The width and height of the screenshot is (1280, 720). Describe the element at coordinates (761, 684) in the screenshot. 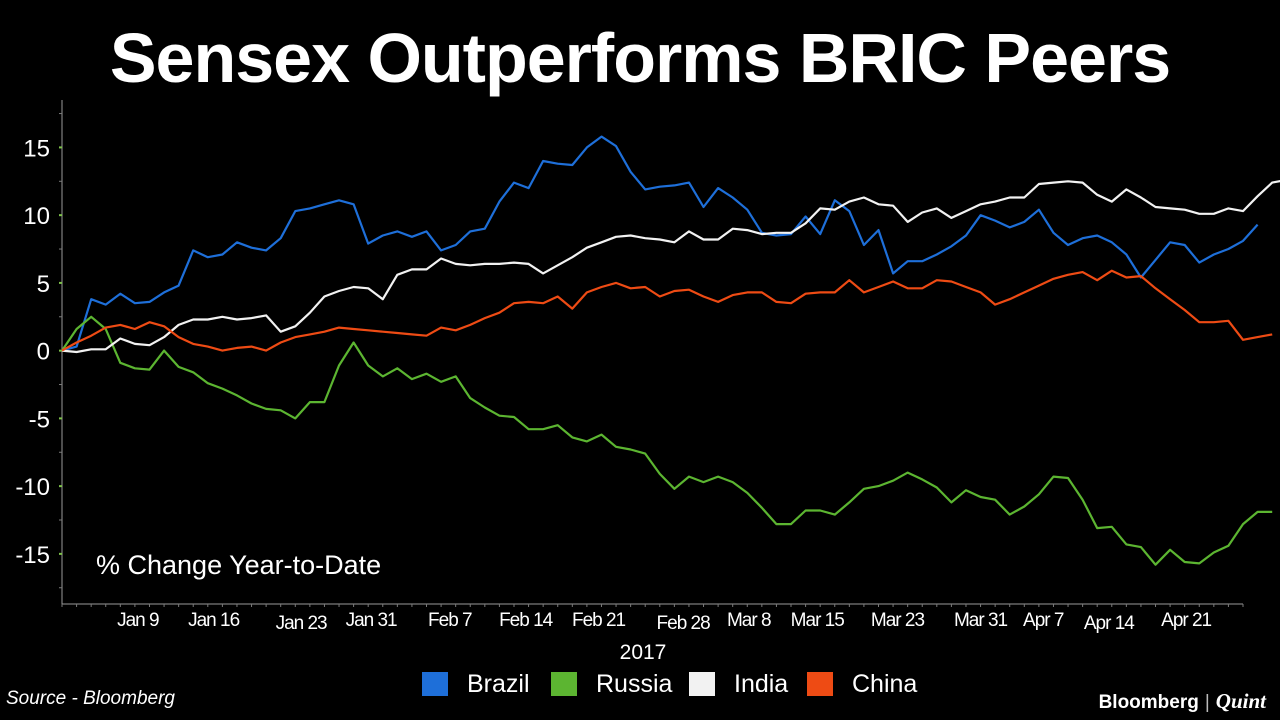

I see `legend-label-india: India` at that location.